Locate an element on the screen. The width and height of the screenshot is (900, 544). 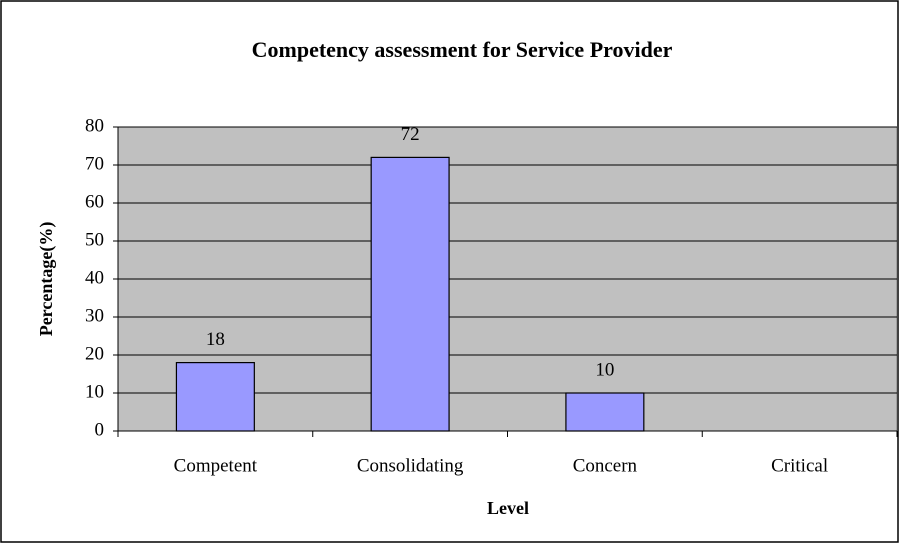
x-tick-label: Critical is located at coordinates (799, 465).